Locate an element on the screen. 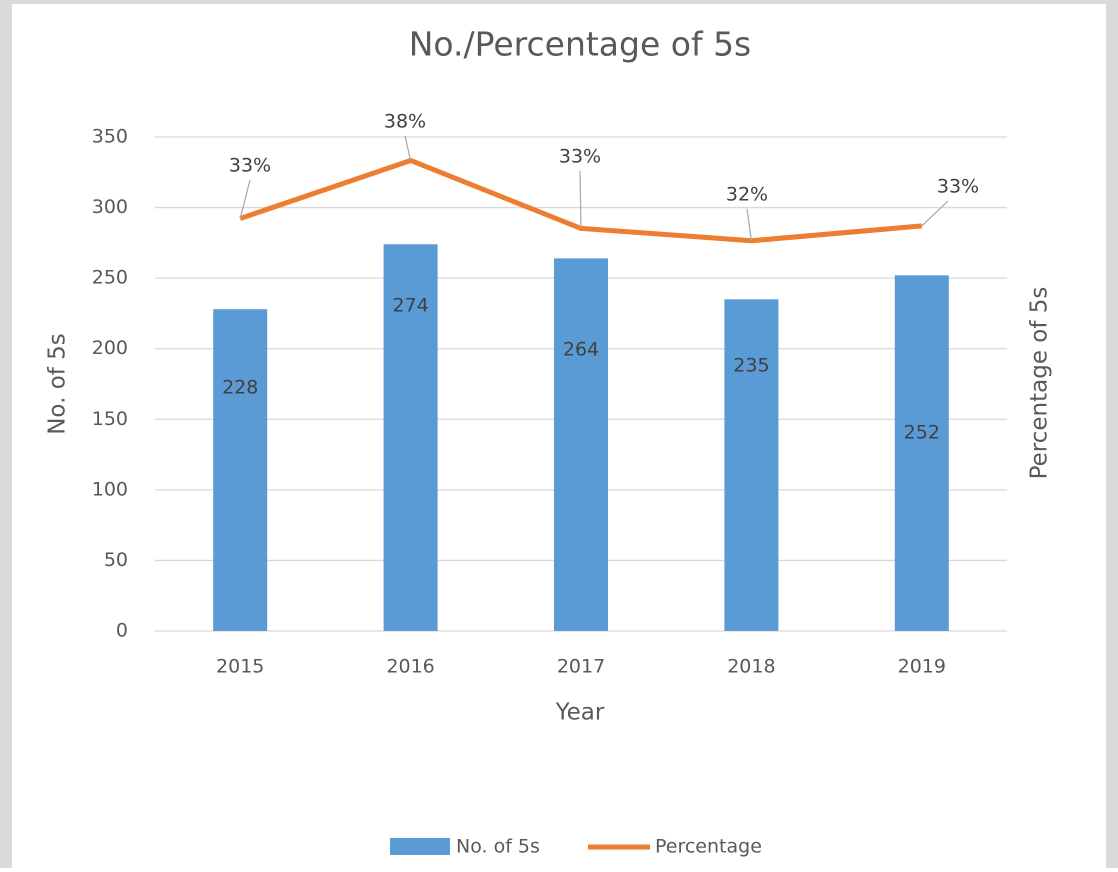 This screenshot has width=1118, height=872. data-label: 274 is located at coordinates (410, 306).